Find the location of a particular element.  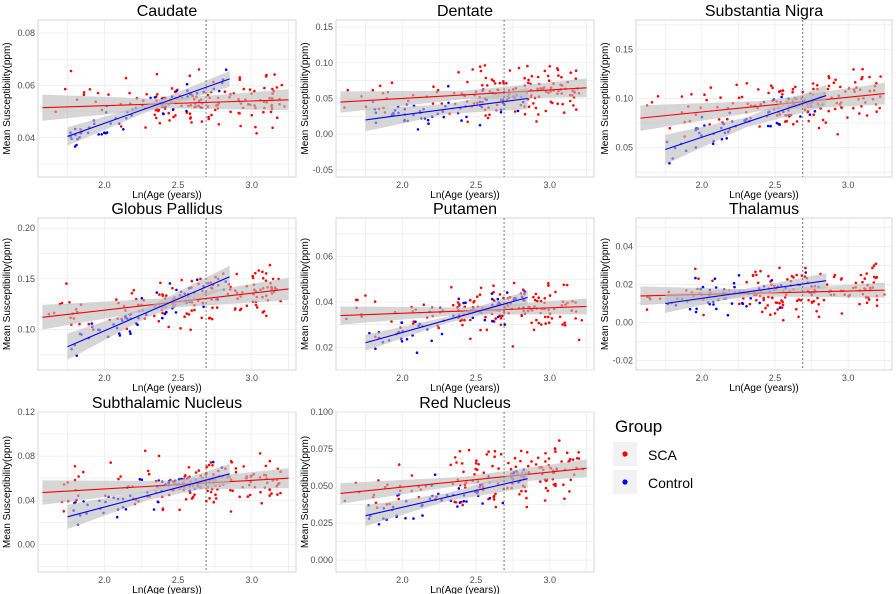

y-tick-label: 0.00 is located at coordinates (624, 323).